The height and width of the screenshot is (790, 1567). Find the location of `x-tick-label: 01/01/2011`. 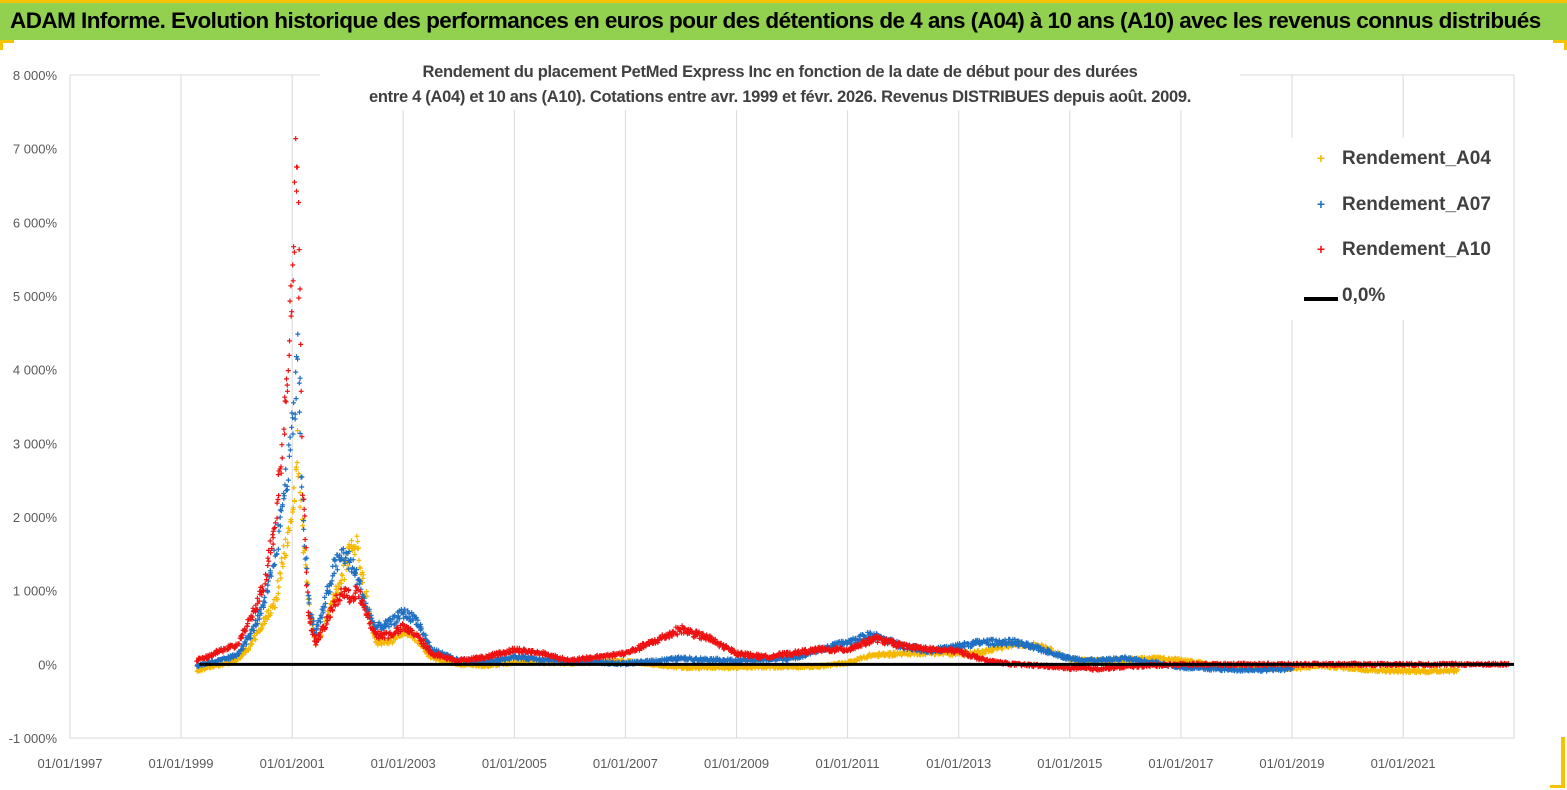

x-tick-label: 01/01/2011 is located at coordinates (848, 763).